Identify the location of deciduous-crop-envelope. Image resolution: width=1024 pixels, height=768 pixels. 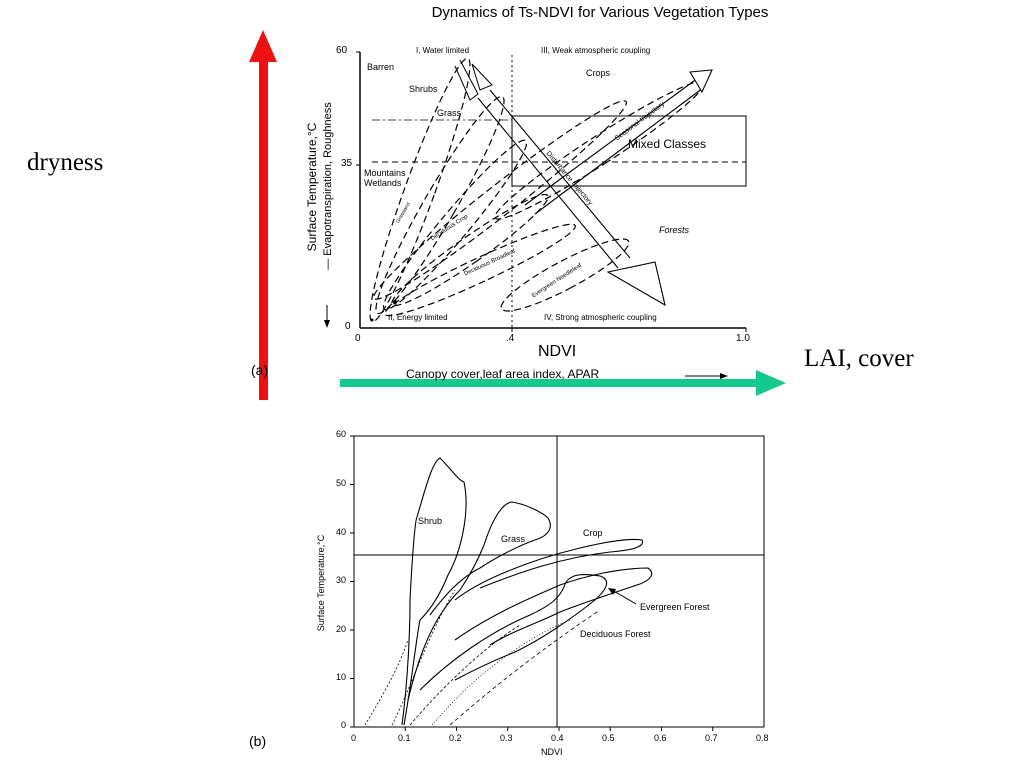
(470, 250).